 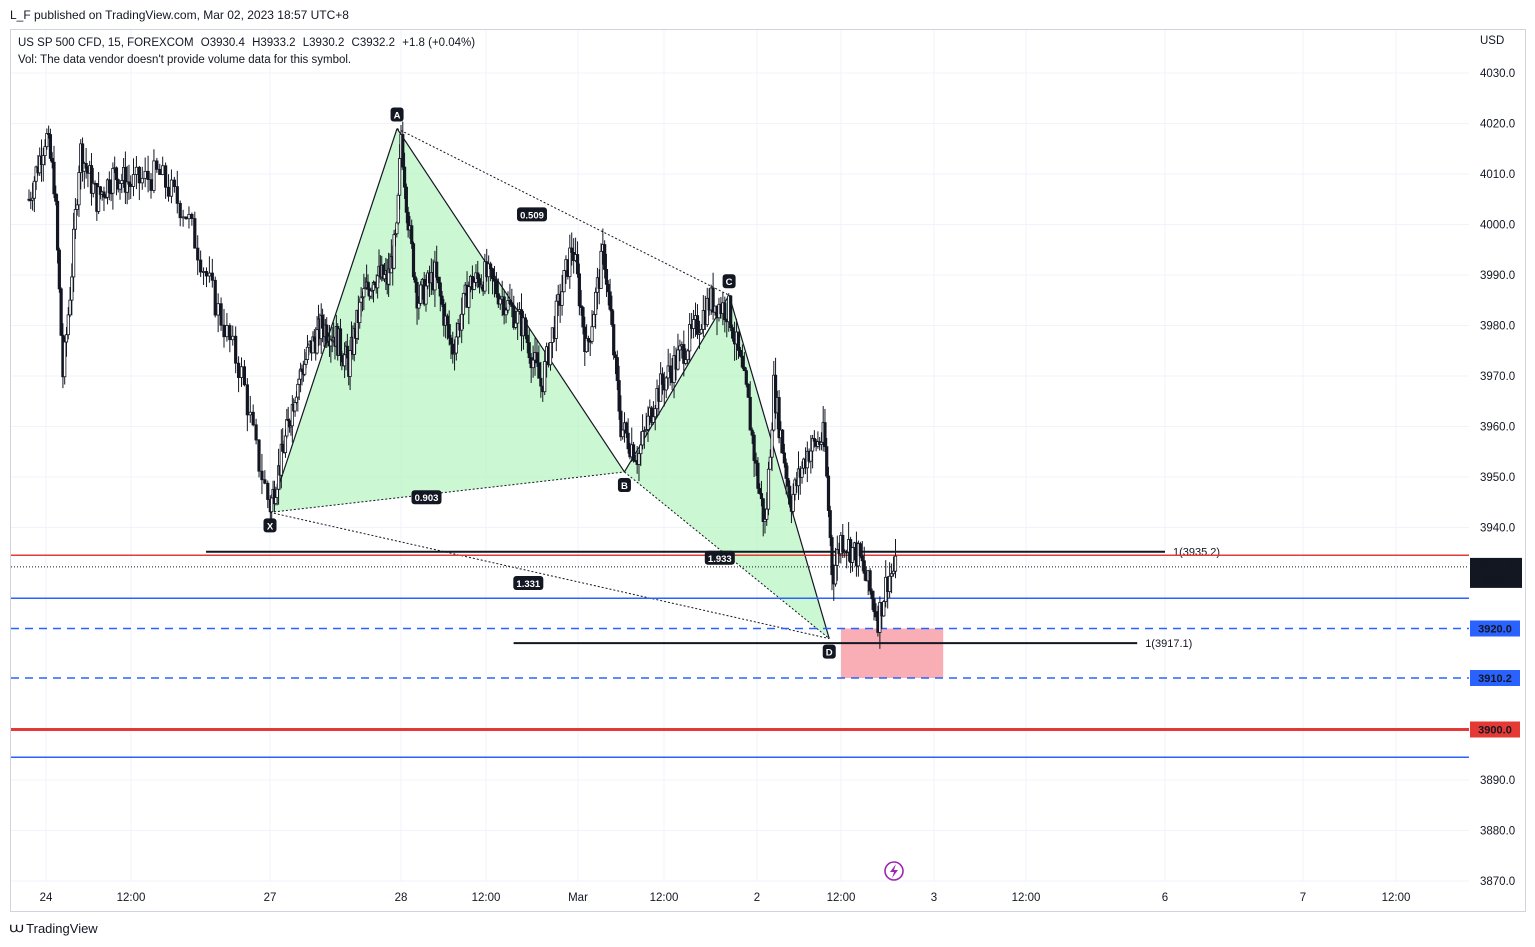 What do you see at coordinates (274, 43) in the screenshot?
I see `high-value: H3933.2` at bounding box center [274, 43].